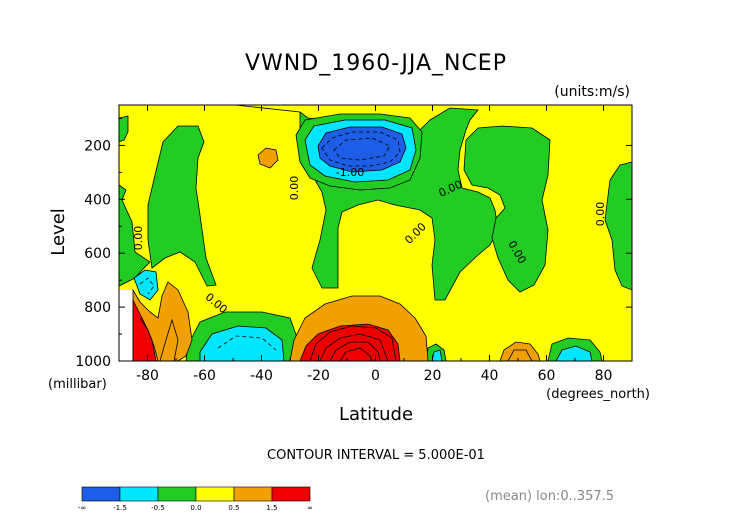 The image size is (752, 532). What do you see at coordinates (318, 376) in the screenshot?
I see `x-tick-label: -20` at bounding box center [318, 376].